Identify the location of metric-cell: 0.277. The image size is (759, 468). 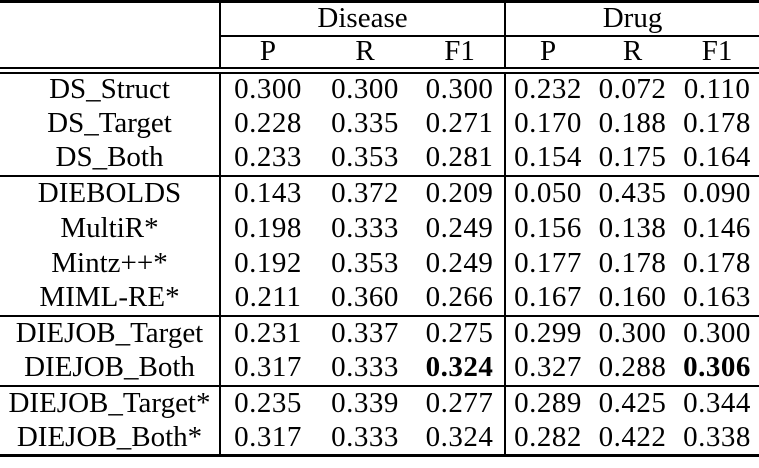
(461, 402).